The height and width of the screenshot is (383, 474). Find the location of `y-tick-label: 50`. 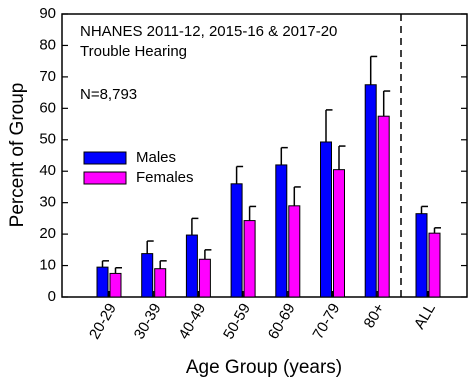

y-tick-label: 50 is located at coordinates (47, 139).